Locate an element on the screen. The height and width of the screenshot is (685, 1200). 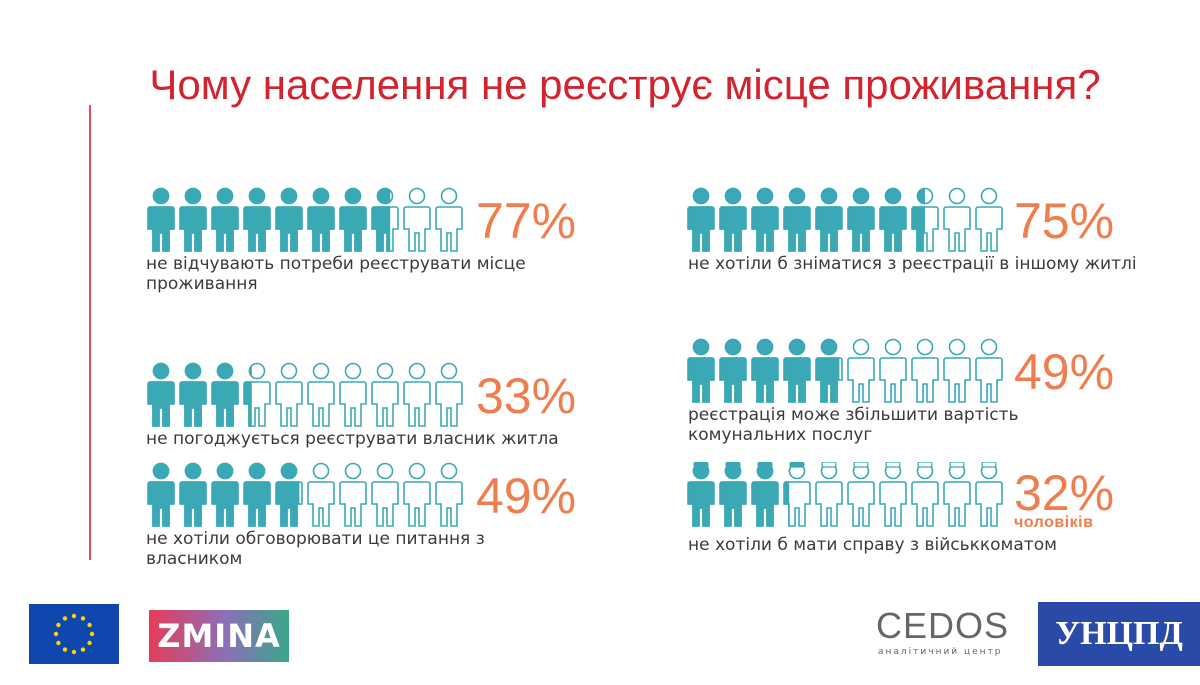
percent-label: 33% is located at coordinates (526, 396).